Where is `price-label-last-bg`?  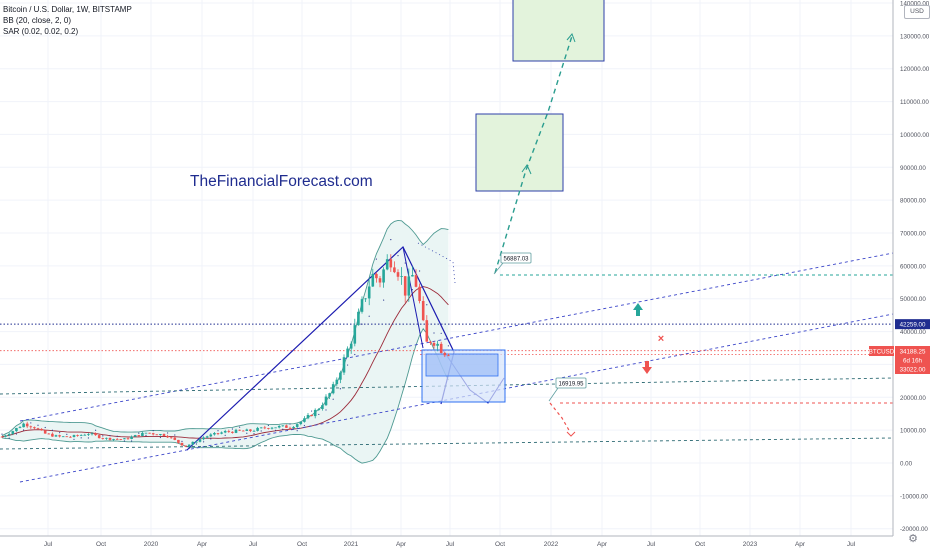 price-label-last-bg is located at coordinates (912, 351).